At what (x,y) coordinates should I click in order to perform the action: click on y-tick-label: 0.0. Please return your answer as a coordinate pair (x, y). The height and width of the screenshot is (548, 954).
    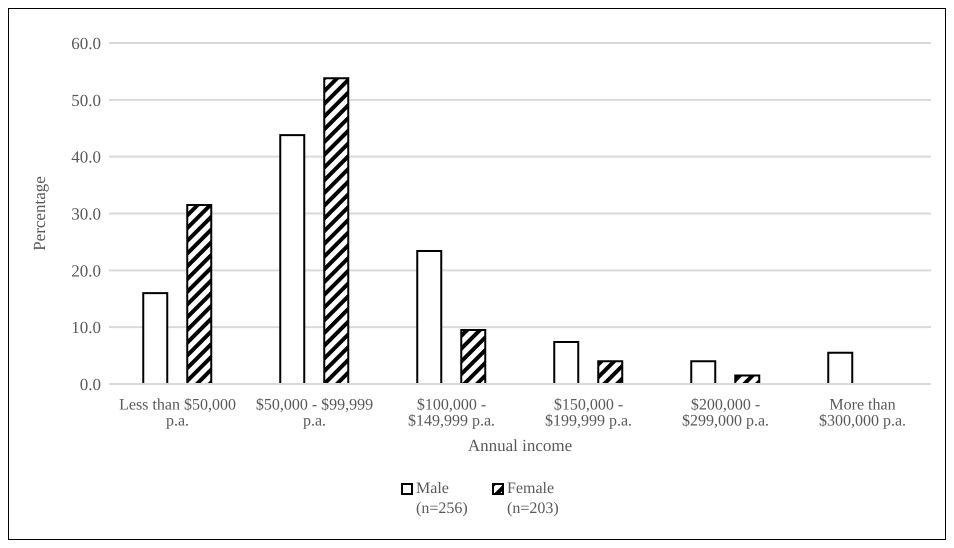
    Looking at the image, I should click on (90, 384).